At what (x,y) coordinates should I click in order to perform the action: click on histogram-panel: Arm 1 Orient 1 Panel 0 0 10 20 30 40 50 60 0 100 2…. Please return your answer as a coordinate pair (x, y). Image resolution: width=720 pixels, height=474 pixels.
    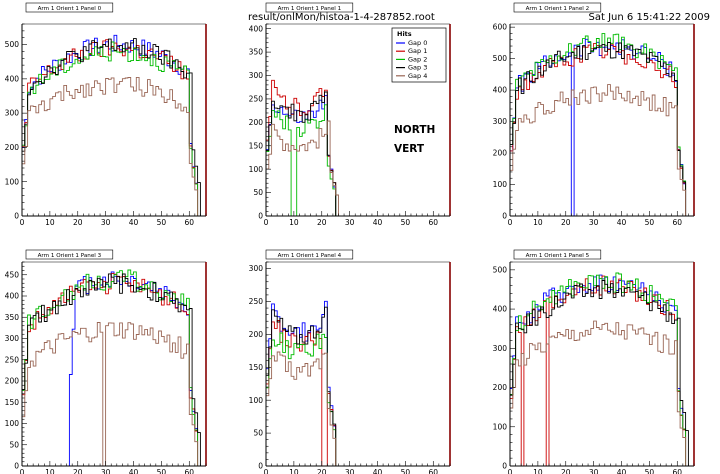
    Looking at the image, I should click on (106, 114).